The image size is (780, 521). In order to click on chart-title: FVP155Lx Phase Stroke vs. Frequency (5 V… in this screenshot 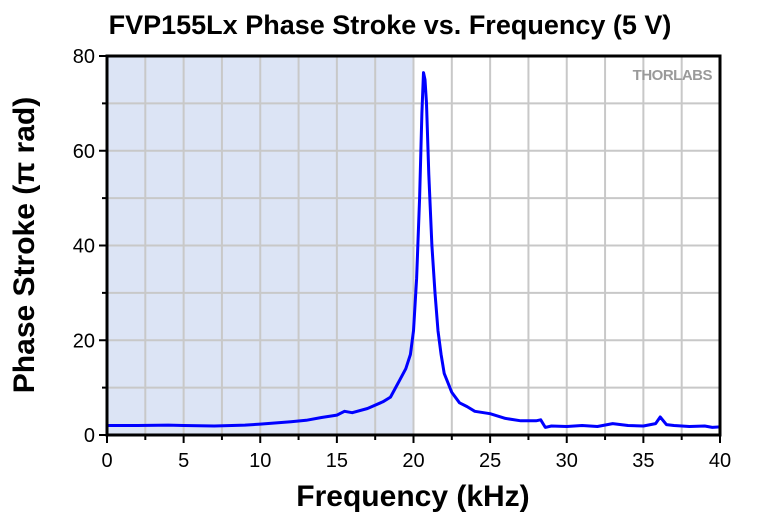, I will do `click(390, 25)`.